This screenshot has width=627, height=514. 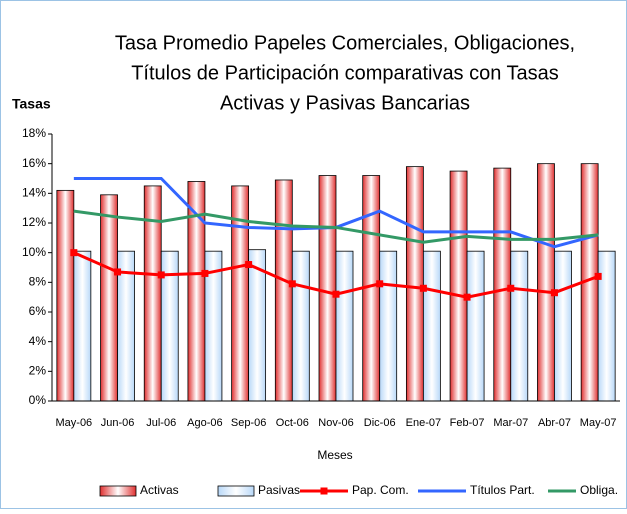 What do you see at coordinates (380, 490) in the screenshot?
I see `legend-label: Pap. Com.` at bounding box center [380, 490].